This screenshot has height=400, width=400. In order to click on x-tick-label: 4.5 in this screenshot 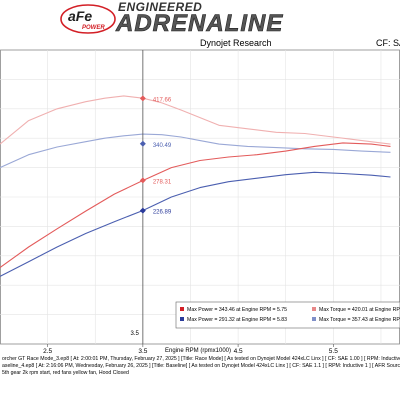, I will do `click(238, 351)`.